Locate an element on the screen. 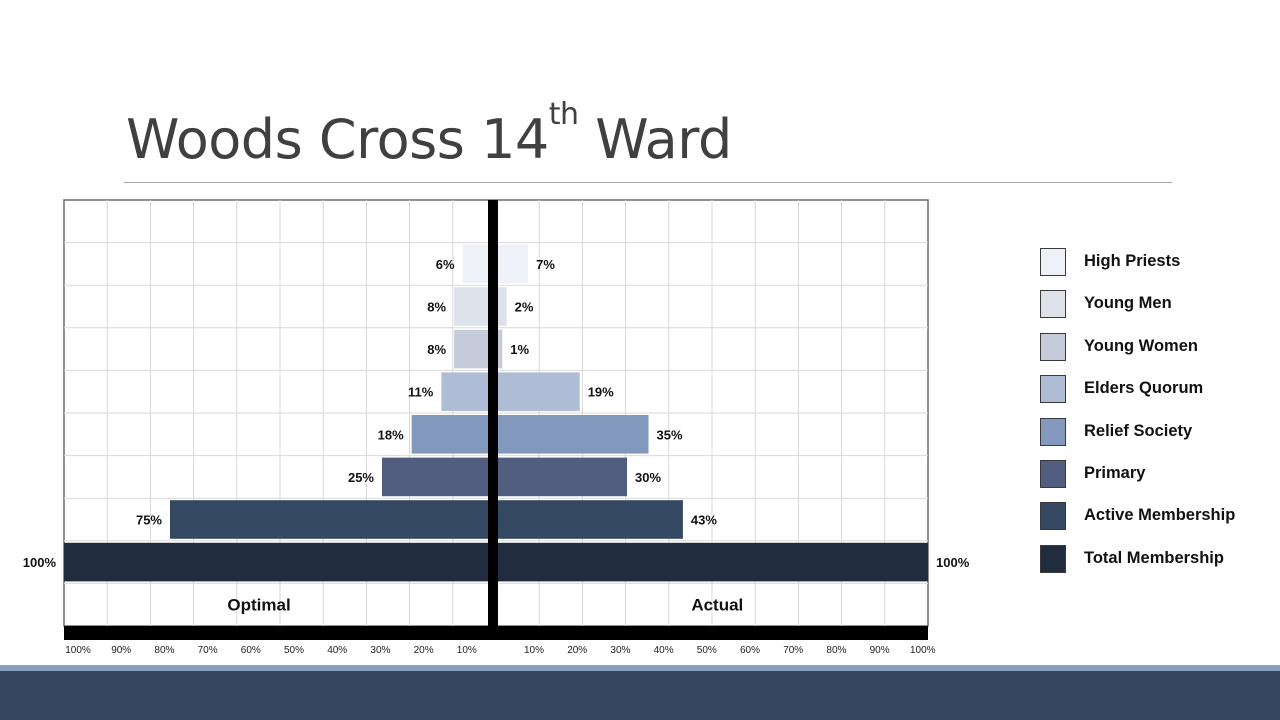 The width and height of the screenshot is (1280, 720). value-label-actual: 43% is located at coordinates (704, 520).